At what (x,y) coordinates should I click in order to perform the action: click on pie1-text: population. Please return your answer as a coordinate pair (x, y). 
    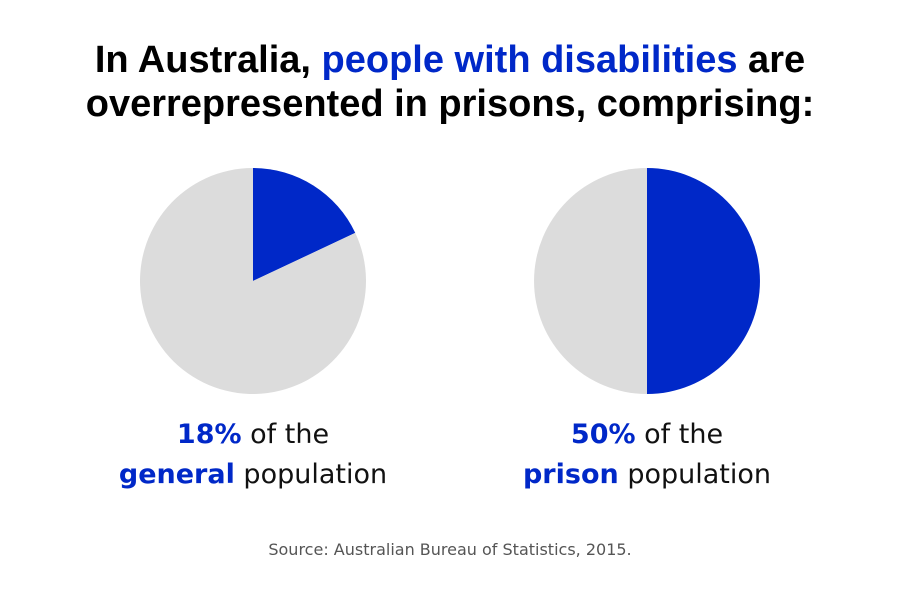
    Looking at the image, I should click on (311, 474).